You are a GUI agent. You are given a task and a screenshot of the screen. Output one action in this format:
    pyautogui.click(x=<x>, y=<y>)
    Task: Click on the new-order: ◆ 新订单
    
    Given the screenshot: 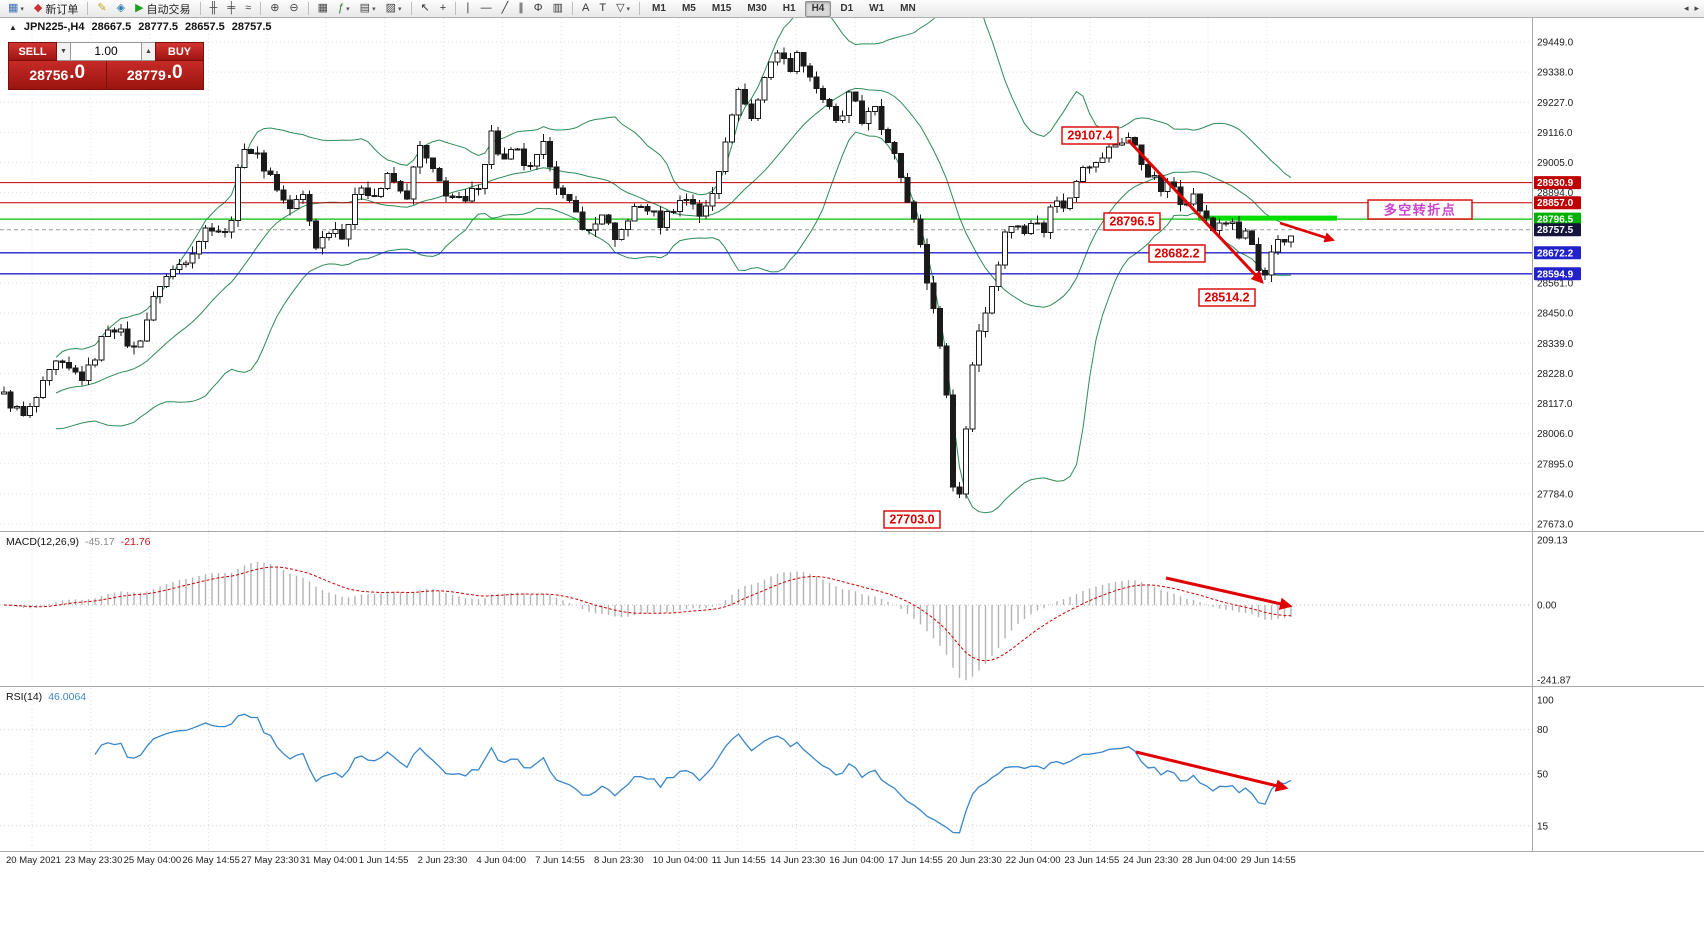 What is the action you would take?
    pyautogui.click(x=56, y=9)
    